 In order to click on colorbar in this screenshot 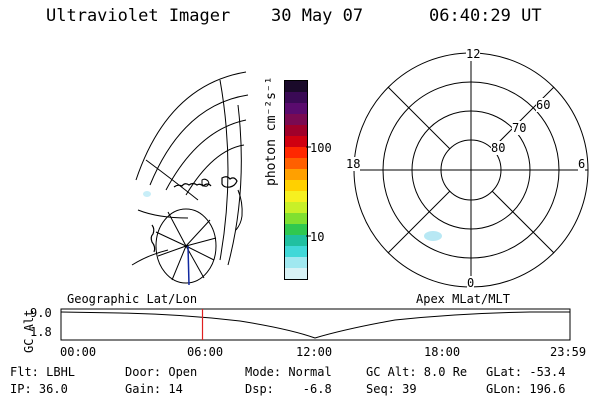, I will do `click(296, 180)`.